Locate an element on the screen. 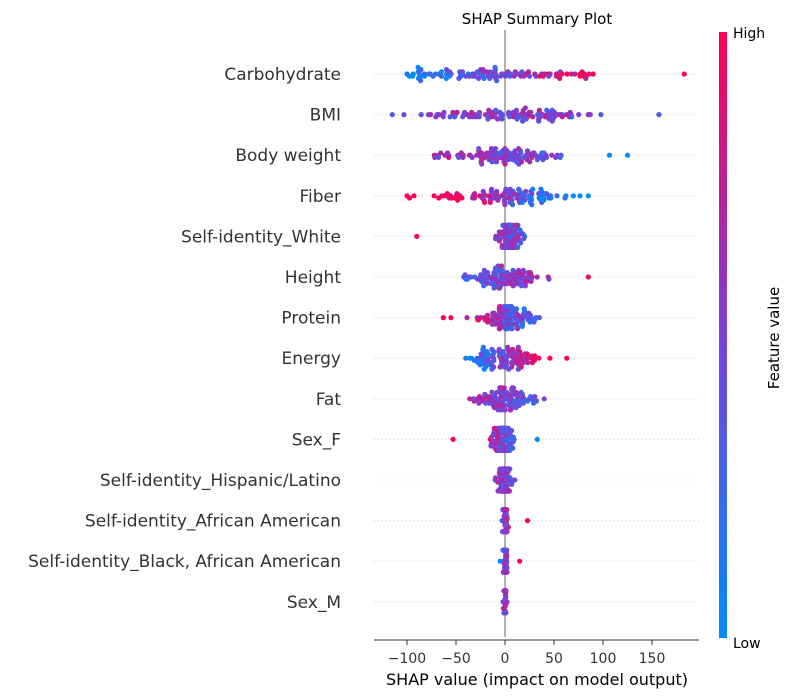 The height and width of the screenshot is (699, 794). feature-label: Sex_M is located at coordinates (314, 603).